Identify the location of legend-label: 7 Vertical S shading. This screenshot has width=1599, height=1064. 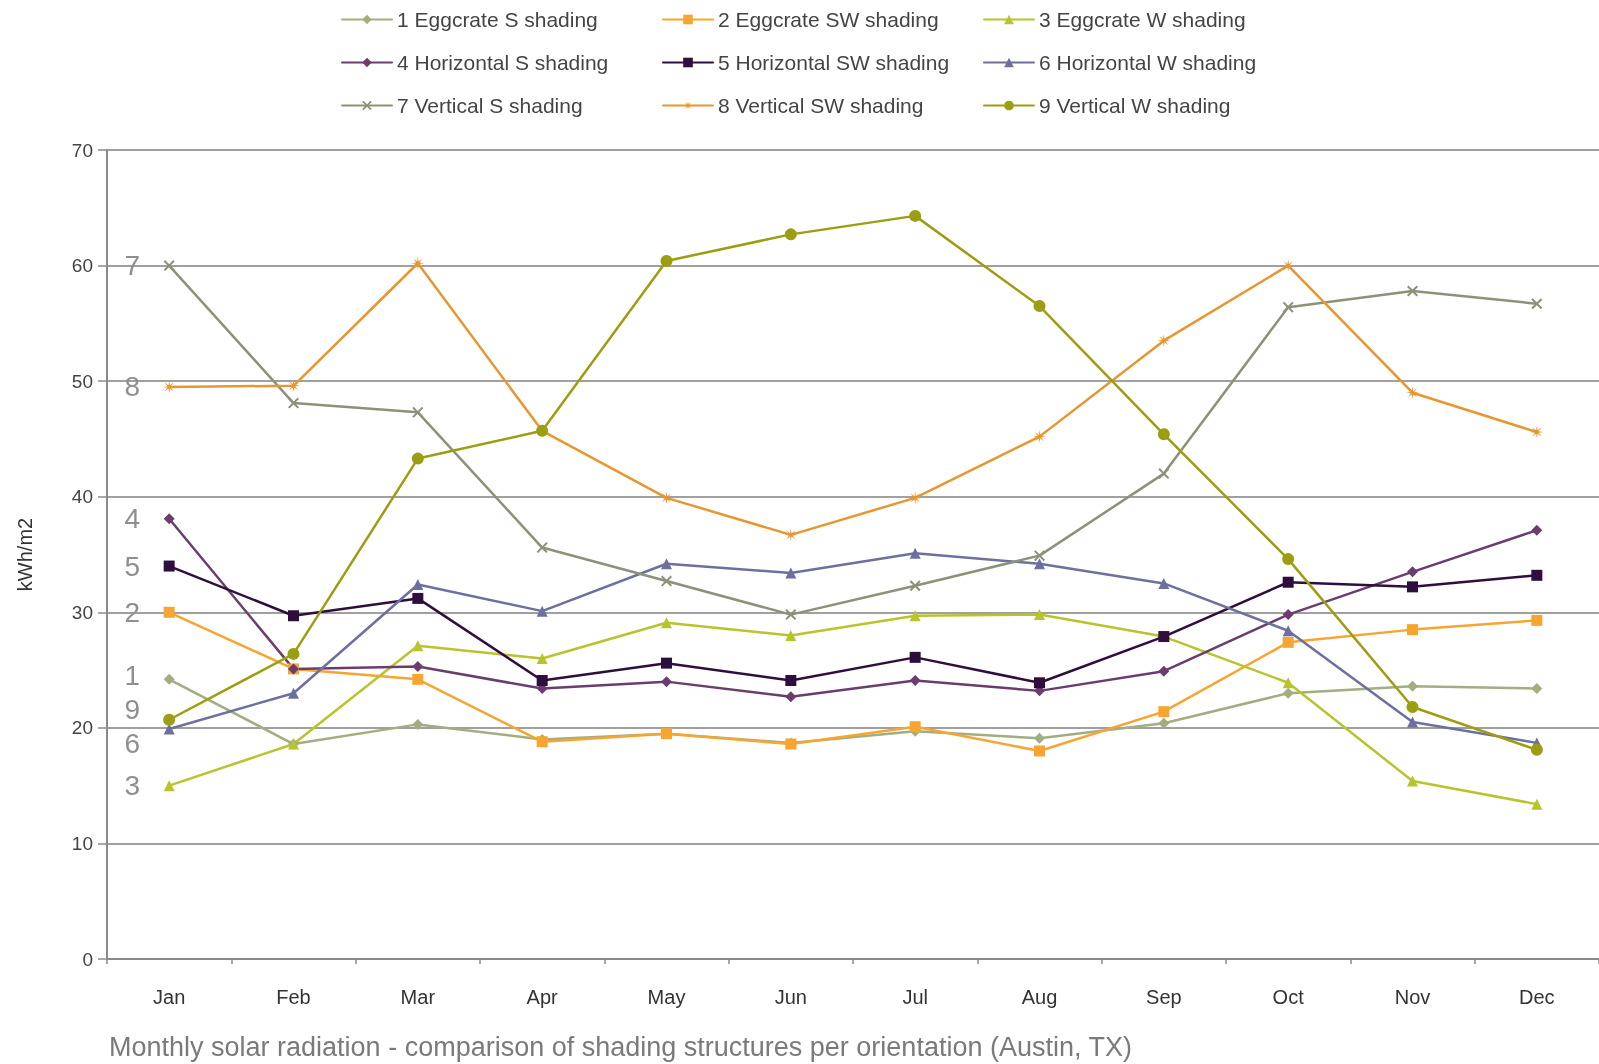
(490, 105).